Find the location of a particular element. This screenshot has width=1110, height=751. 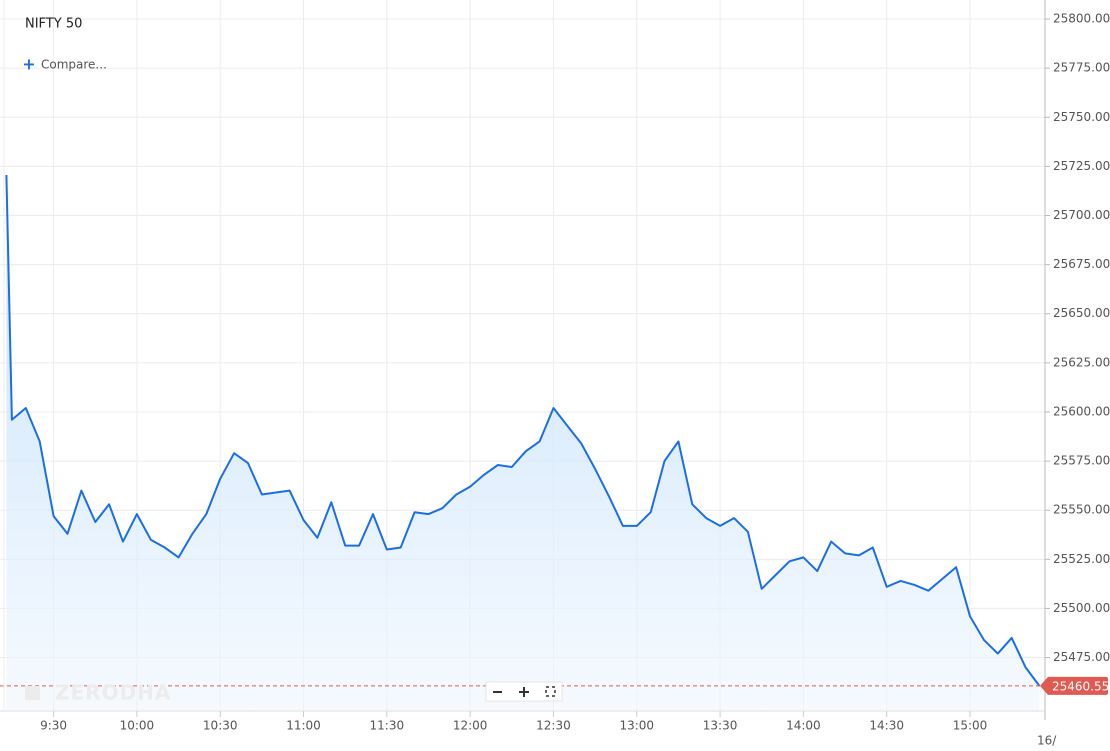

date-label: 16/ is located at coordinates (1047, 741).